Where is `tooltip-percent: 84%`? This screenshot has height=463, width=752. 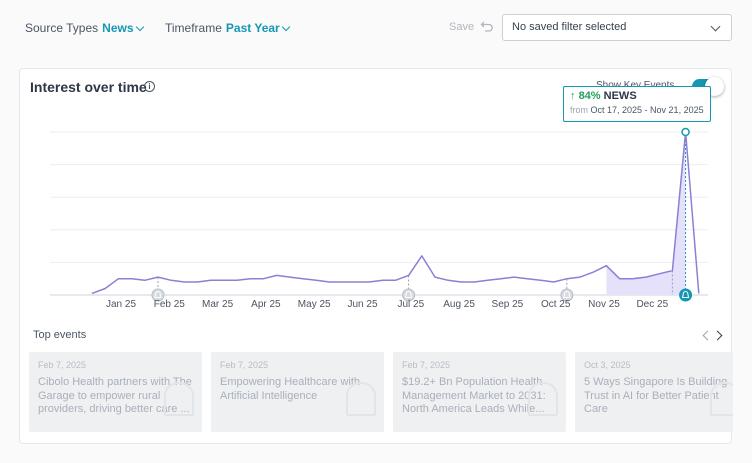 tooltip-percent: 84% is located at coordinates (589, 96).